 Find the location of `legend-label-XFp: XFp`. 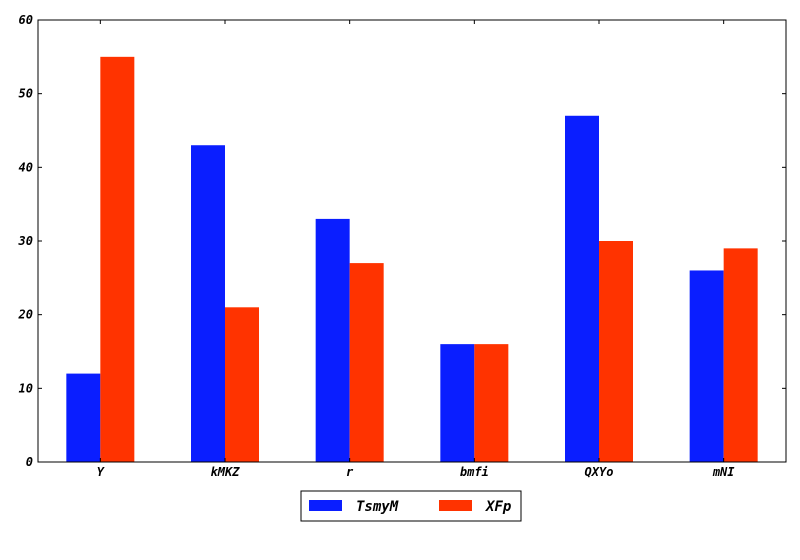

legend-label-XFp: XFp is located at coordinates (498, 507).